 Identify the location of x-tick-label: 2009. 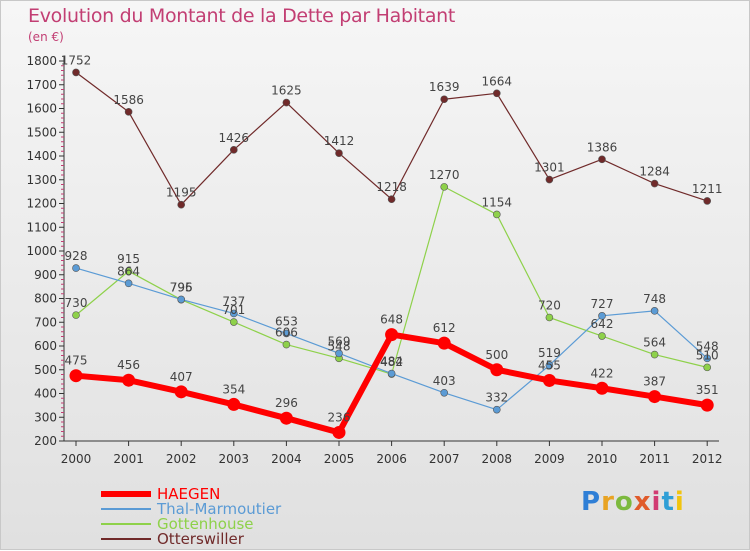
(549, 459).